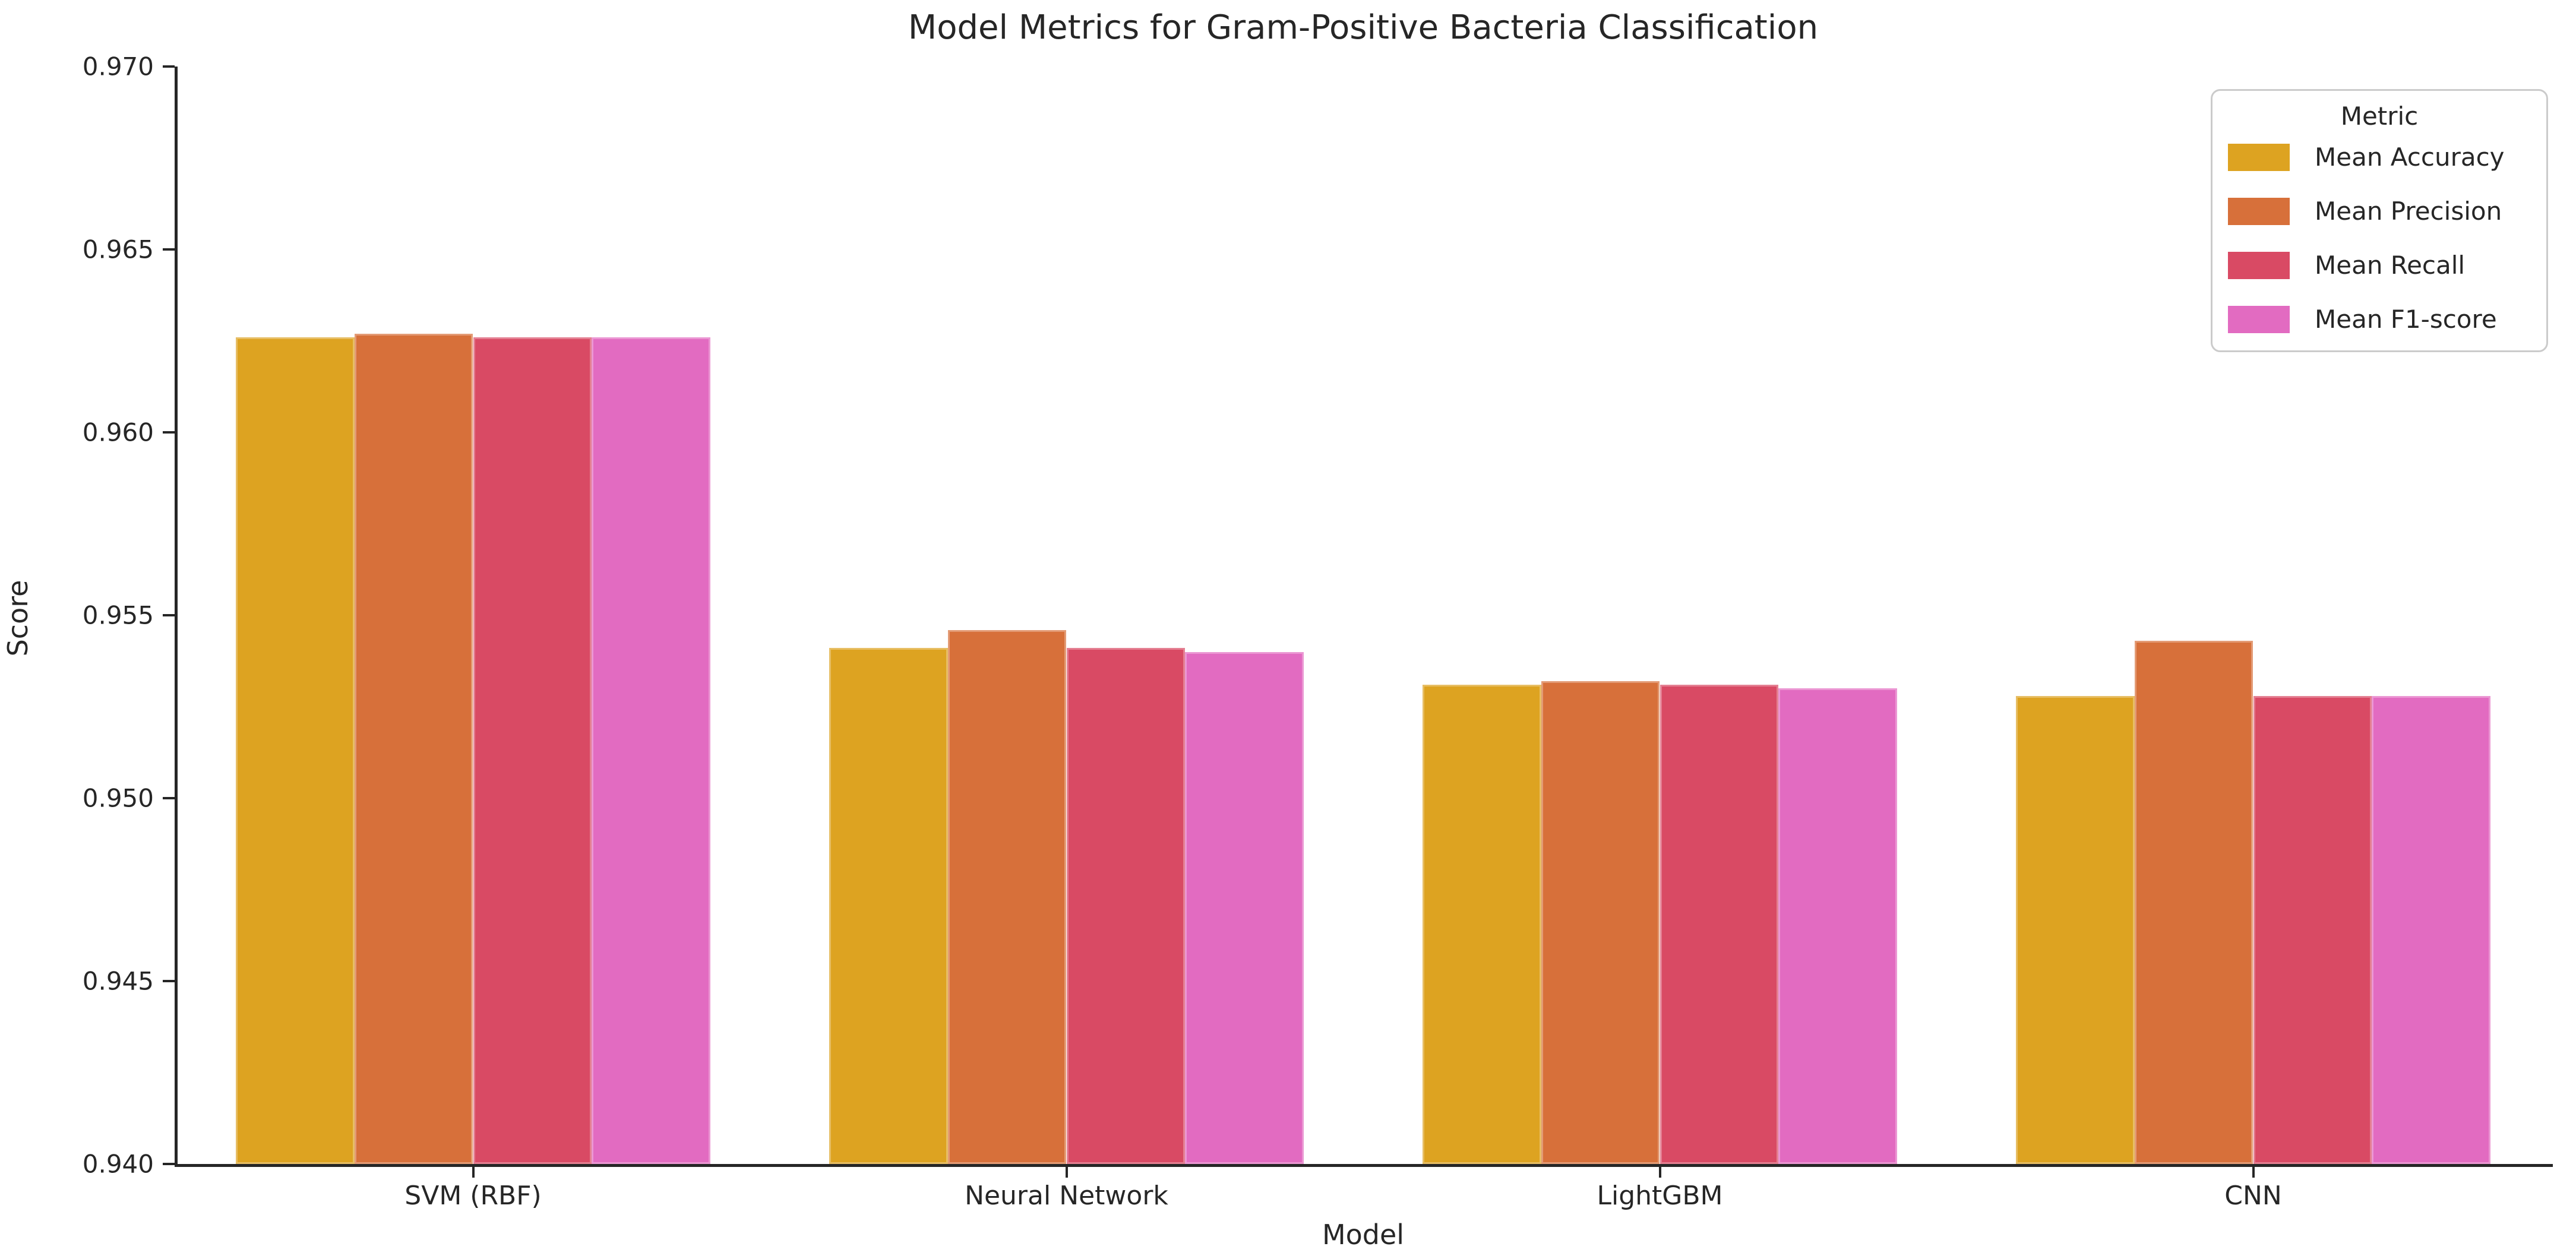 Image resolution: width=2576 pixels, height=1259 pixels. What do you see at coordinates (1363, 1235) in the screenshot?
I see `x-axis-label: Model` at bounding box center [1363, 1235].